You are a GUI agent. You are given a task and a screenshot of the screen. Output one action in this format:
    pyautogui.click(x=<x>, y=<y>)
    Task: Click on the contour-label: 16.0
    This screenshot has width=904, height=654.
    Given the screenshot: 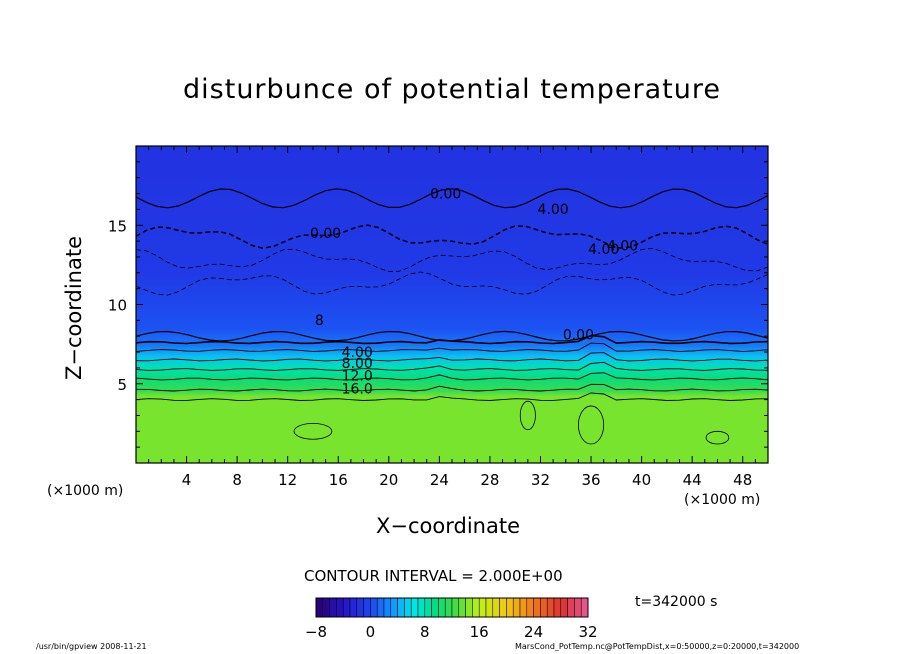 What is the action you would take?
    pyautogui.click(x=357, y=389)
    